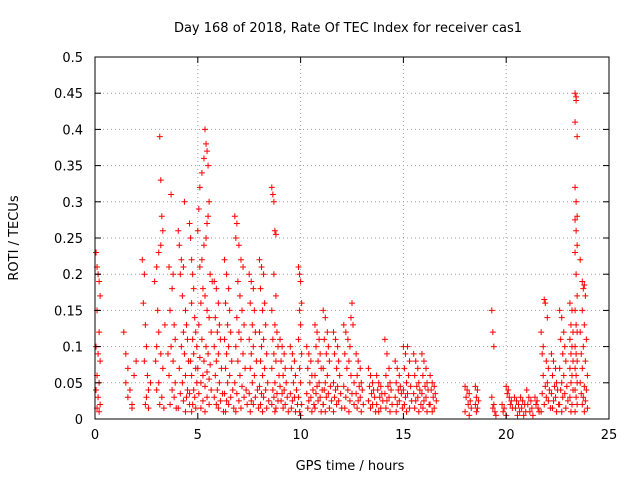  Describe the element at coordinates (72, 275) in the screenshot. I see `y-tick-label: 0.2` at that location.